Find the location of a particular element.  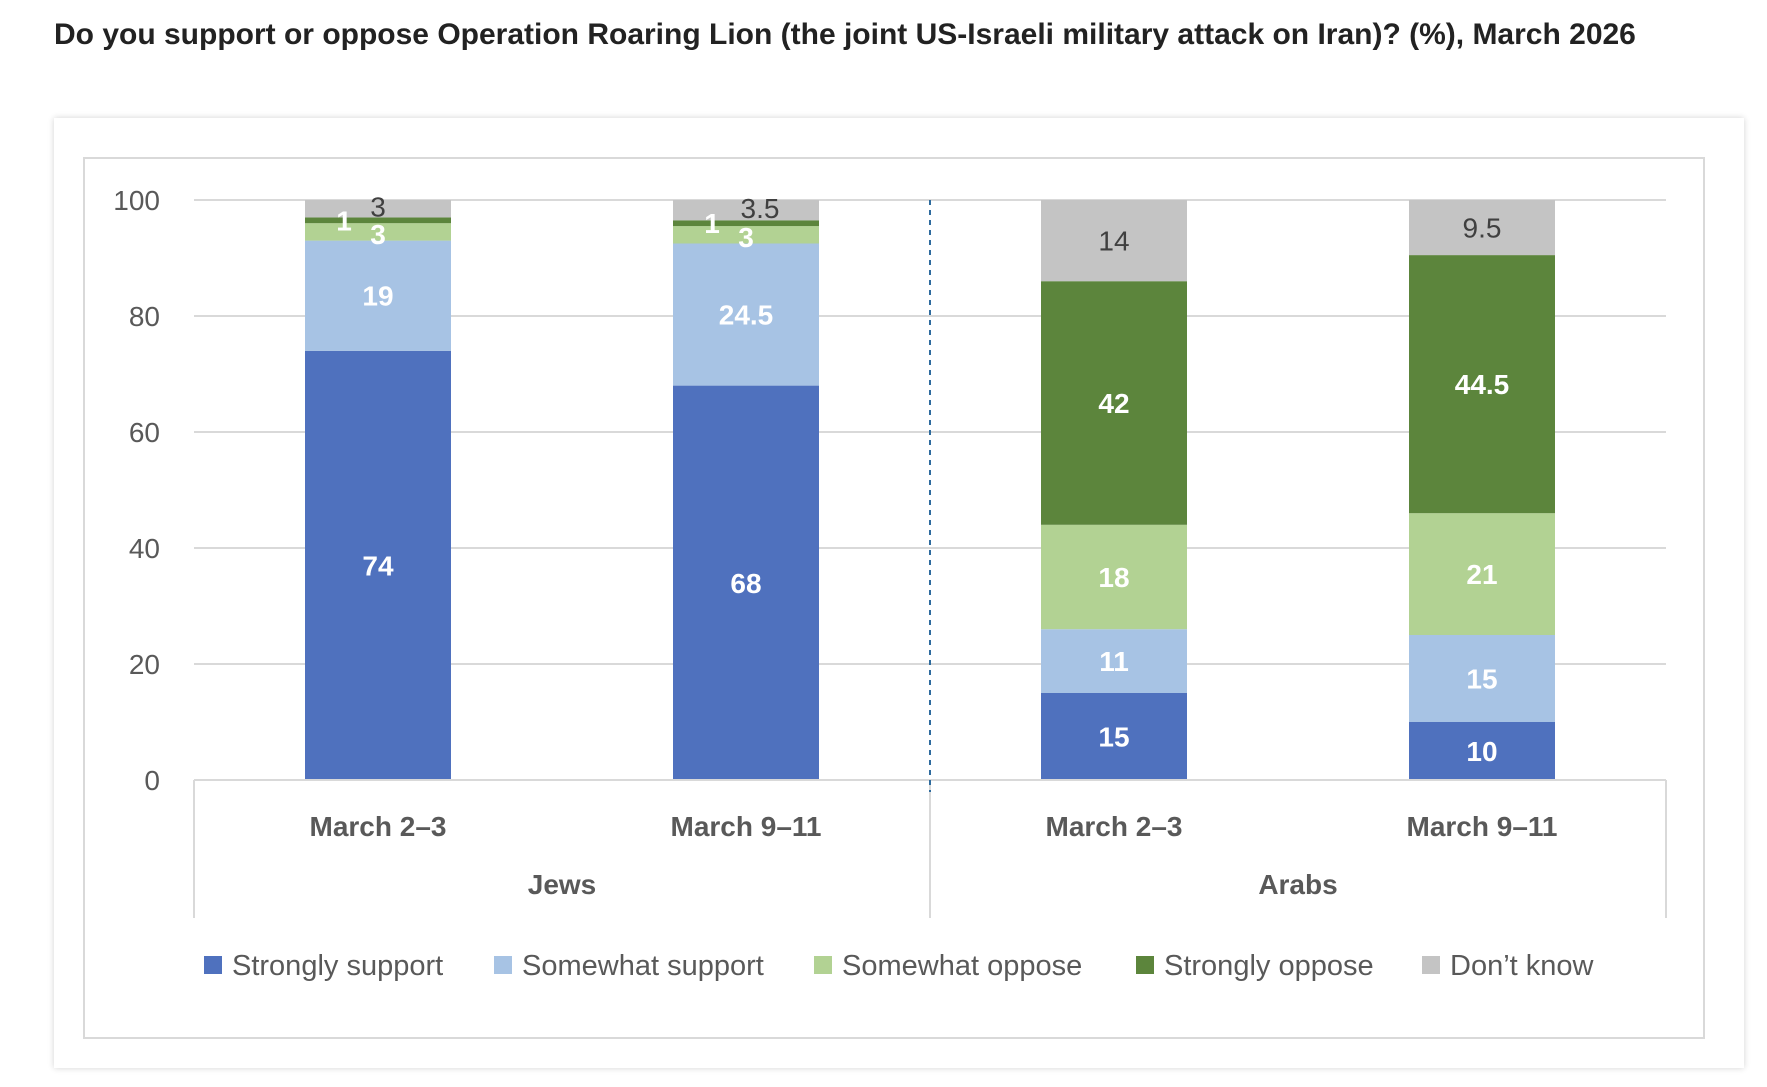

data-label-somewhat_support: 19 is located at coordinates (377, 296).